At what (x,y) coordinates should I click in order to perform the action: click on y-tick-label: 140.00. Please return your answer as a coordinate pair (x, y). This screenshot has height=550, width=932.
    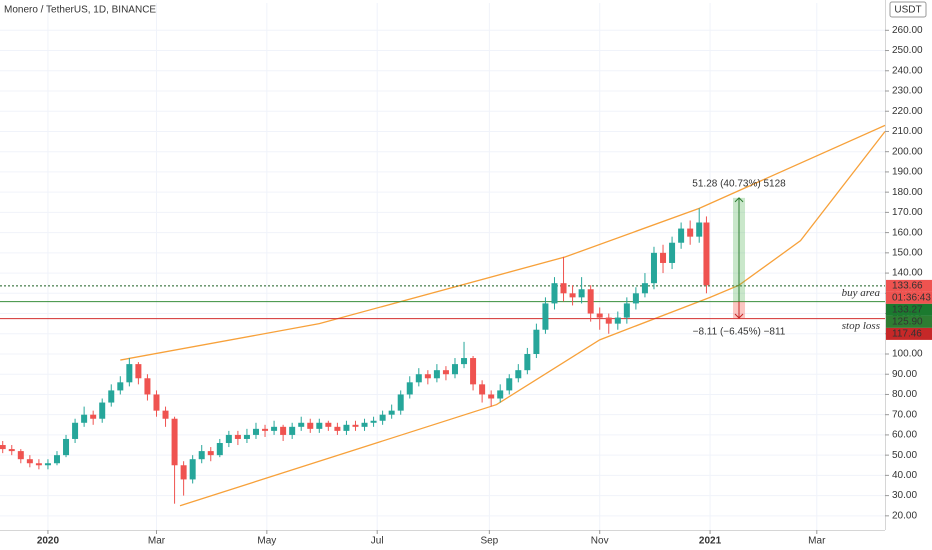
    Looking at the image, I should click on (907, 273).